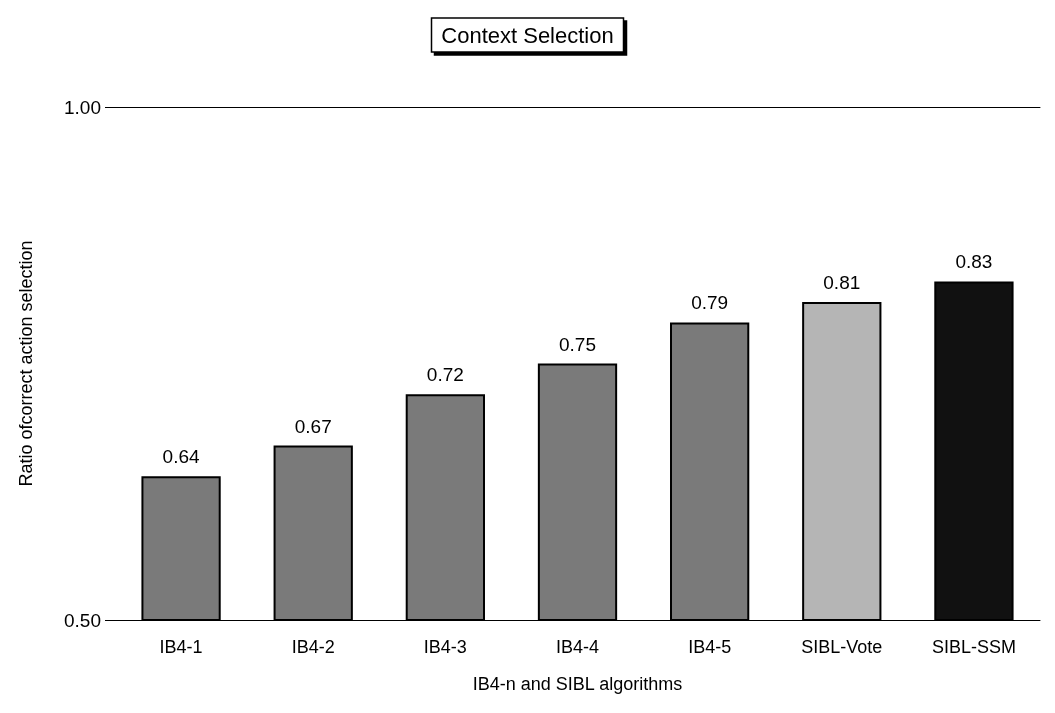 The height and width of the screenshot is (713, 1055). Describe the element at coordinates (974, 262) in the screenshot. I see `data-label: 0.83` at that location.